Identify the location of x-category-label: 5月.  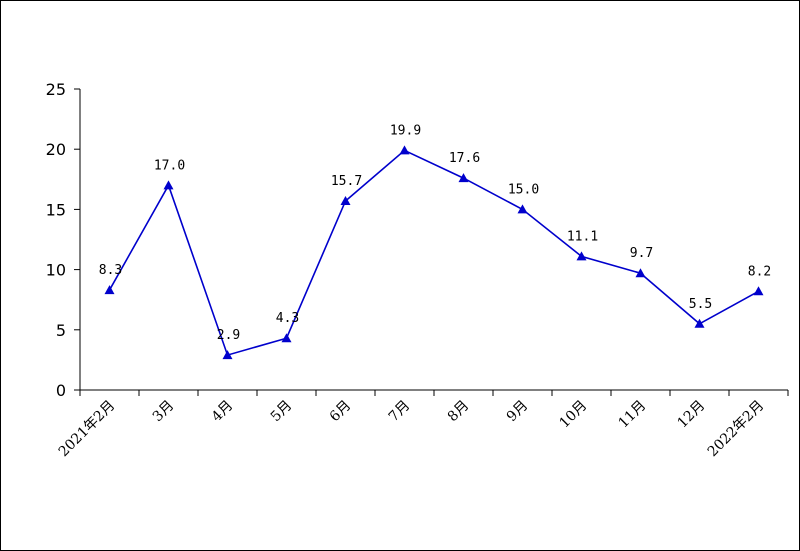
(282, 412).